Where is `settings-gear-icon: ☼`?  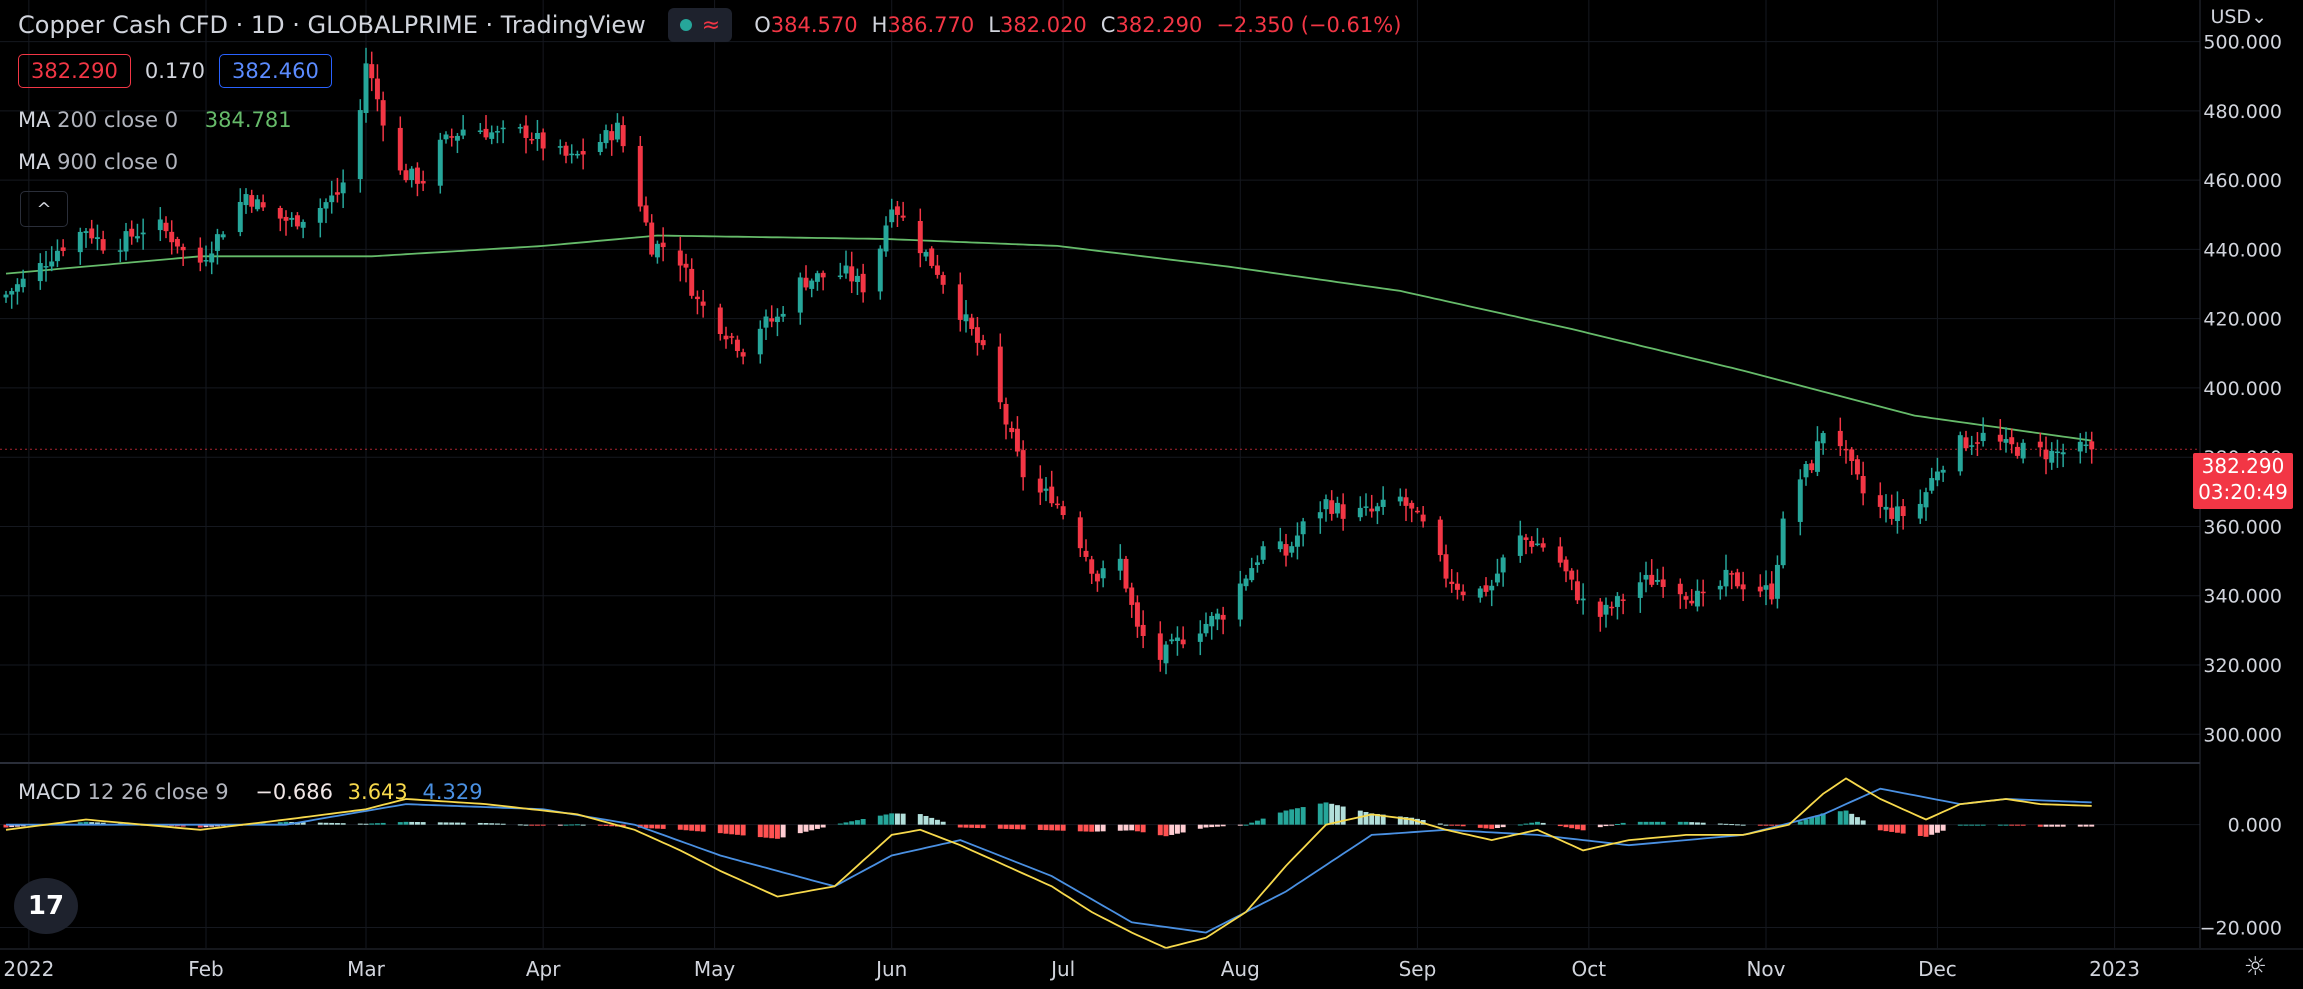
settings-gear-icon: ☼ is located at coordinates (2255, 967).